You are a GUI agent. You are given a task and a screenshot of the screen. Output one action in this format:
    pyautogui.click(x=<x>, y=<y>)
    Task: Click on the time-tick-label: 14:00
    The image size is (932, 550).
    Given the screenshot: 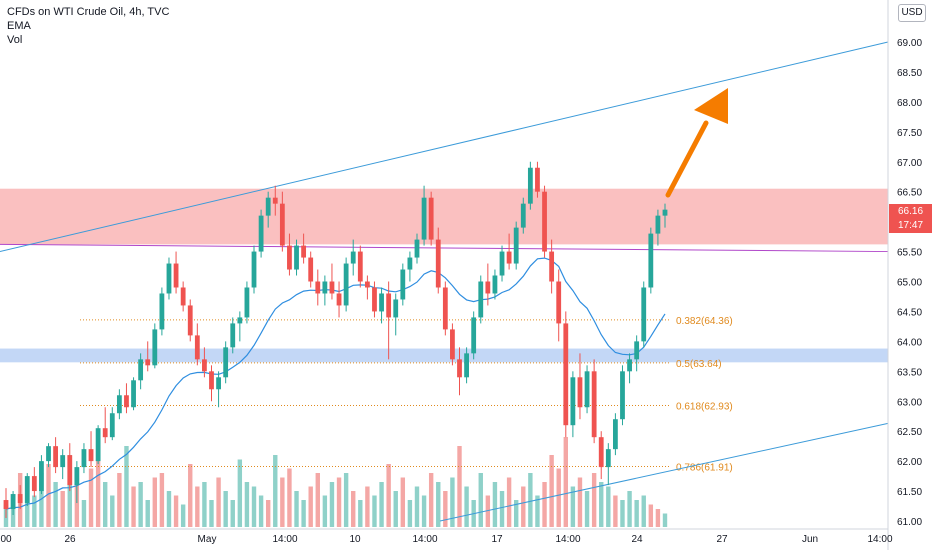 What is the action you would take?
    pyautogui.click(x=567, y=539)
    